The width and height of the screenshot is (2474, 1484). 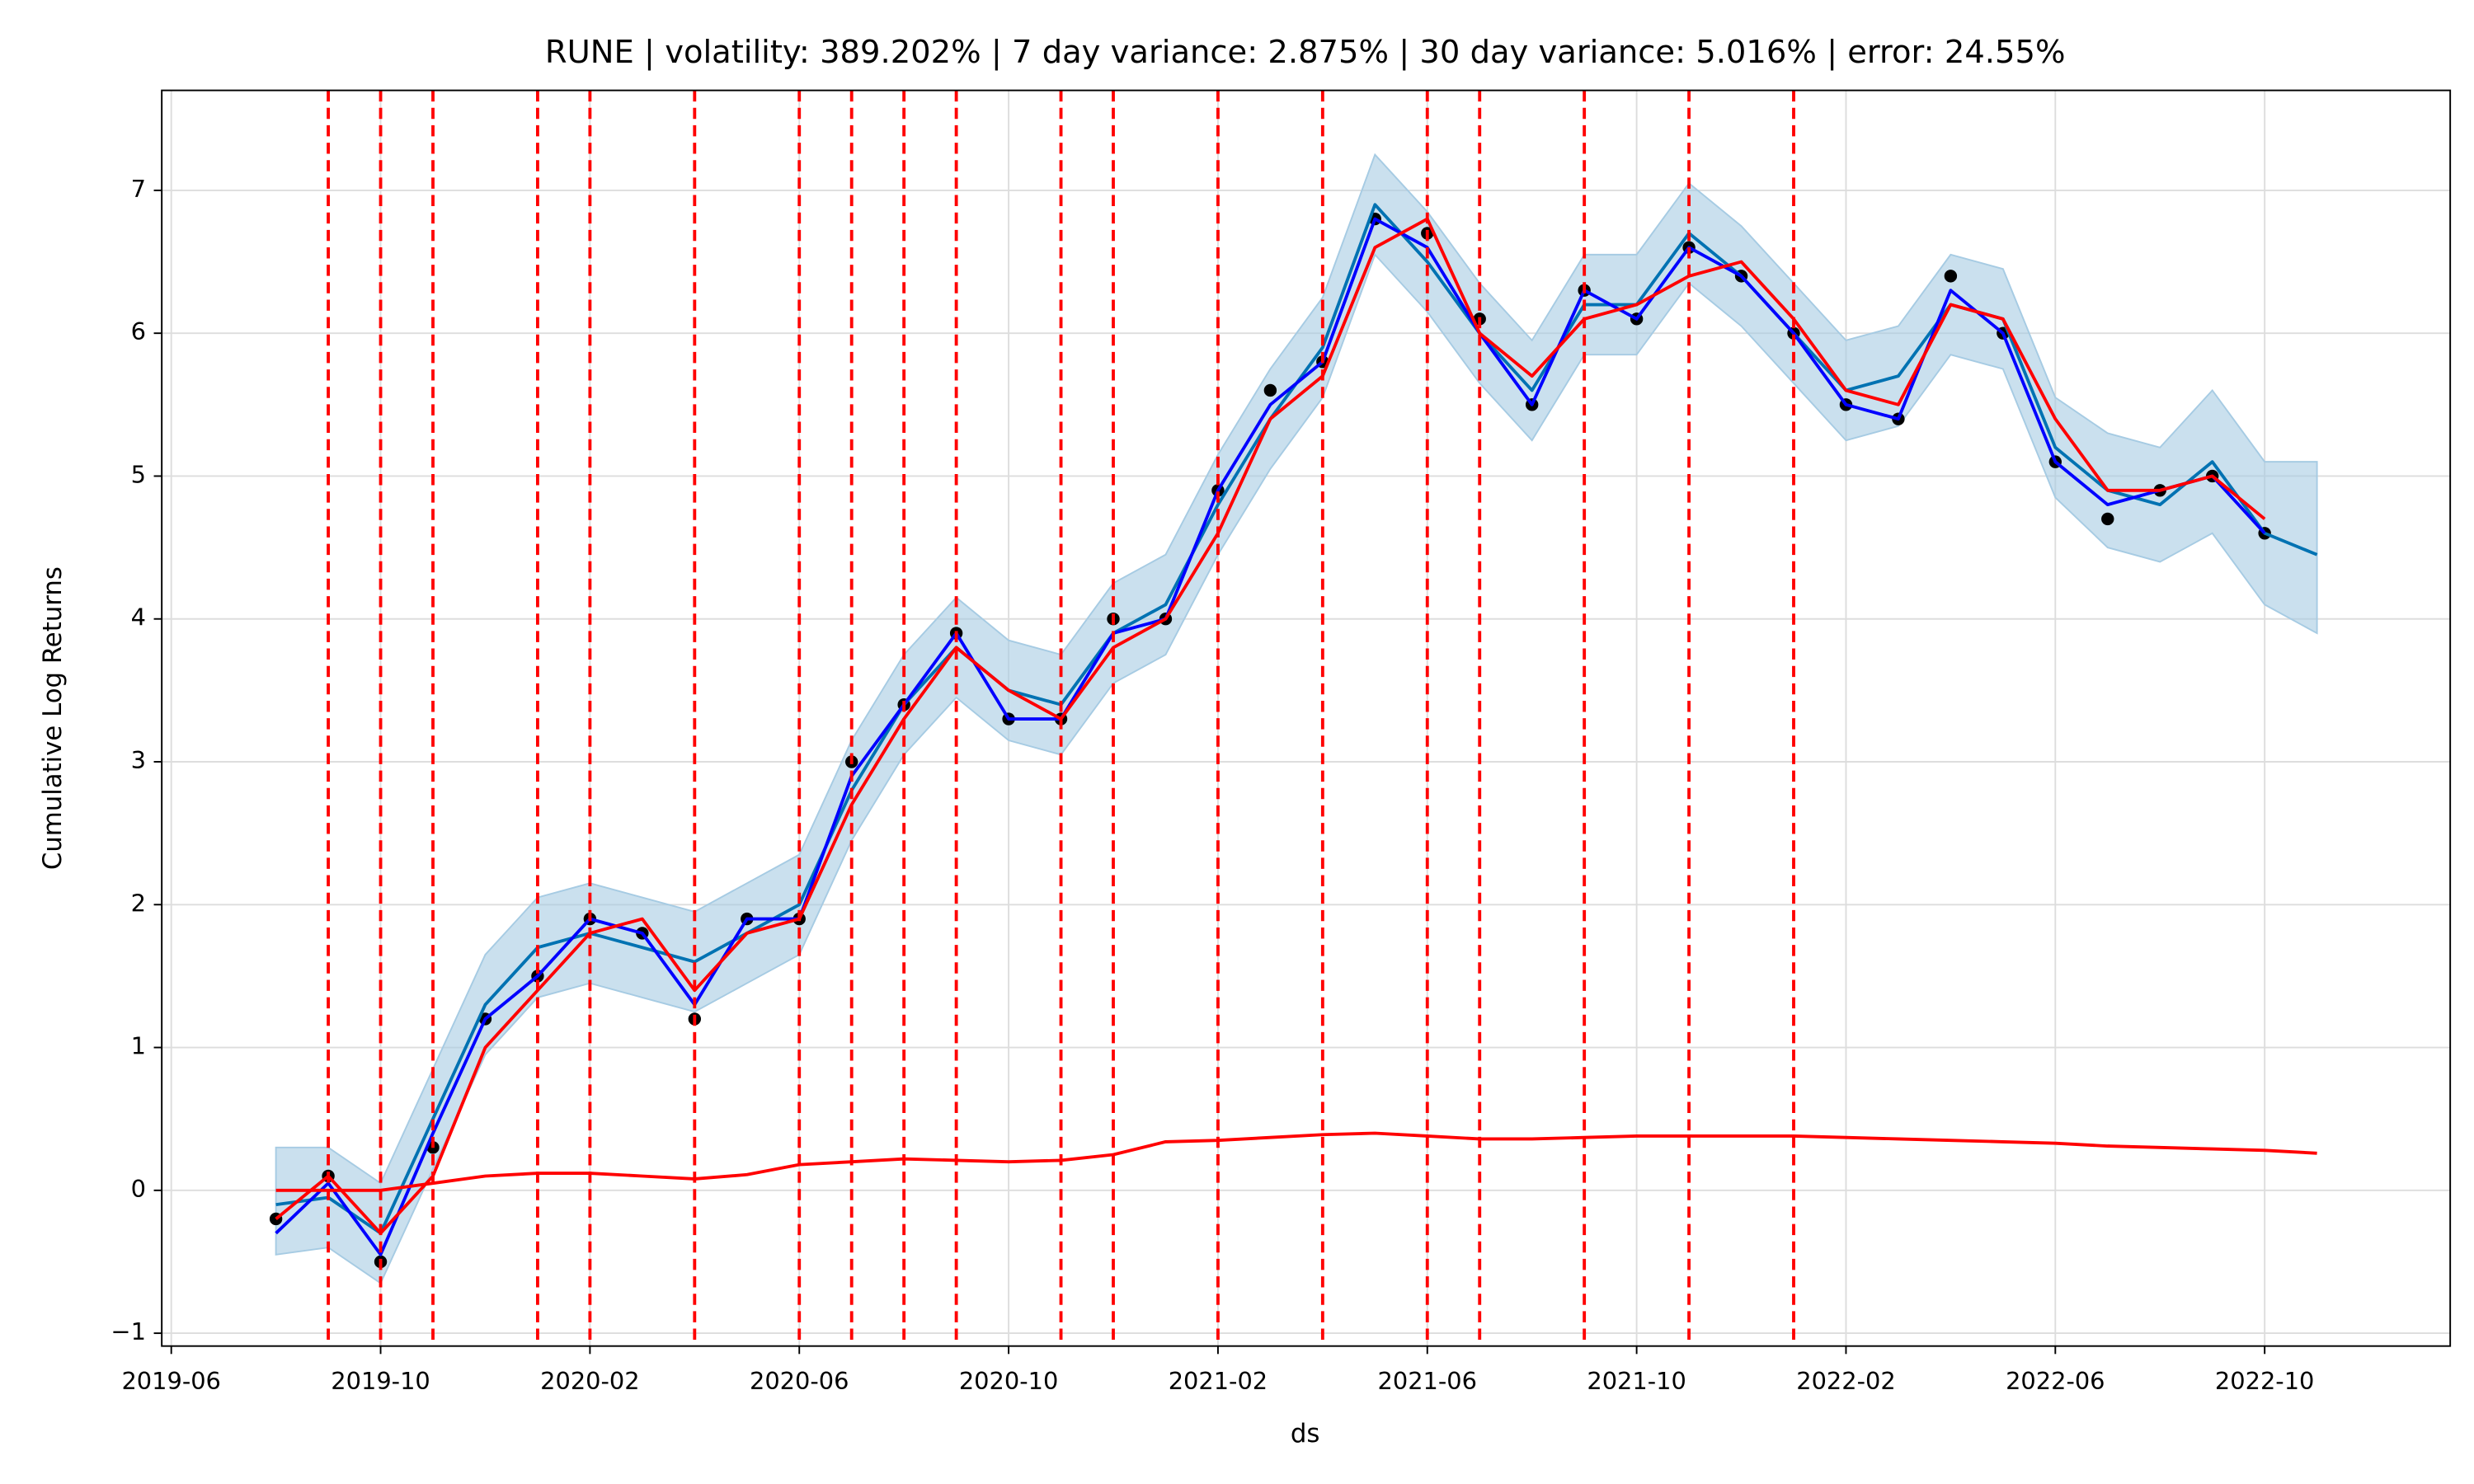 What do you see at coordinates (138, 1046) in the screenshot?
I see `y-tick-label: 1` at bounding box center [138, 1046].